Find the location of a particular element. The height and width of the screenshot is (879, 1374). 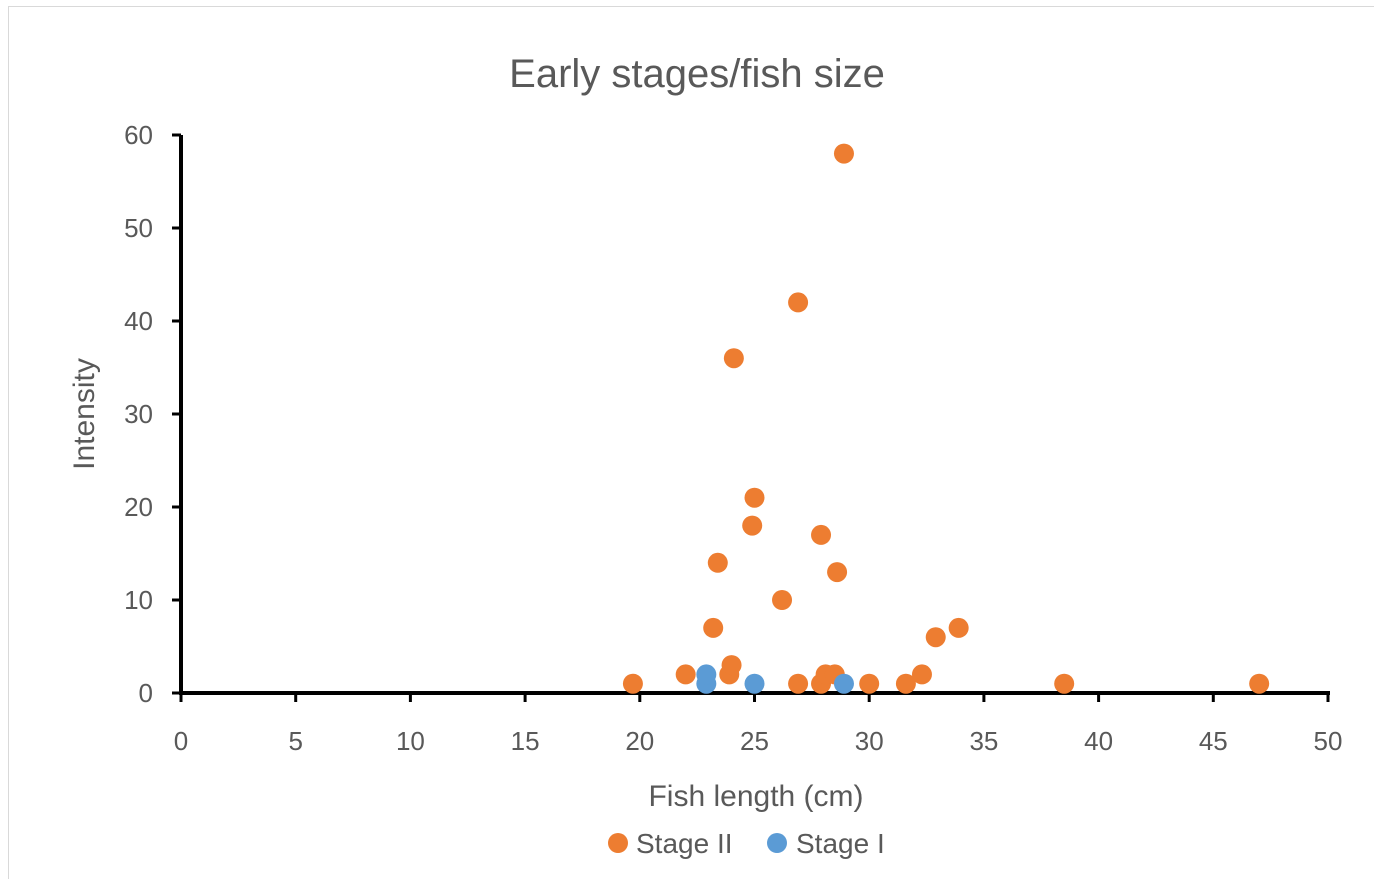

y-tick-label: 0 is located at coordinates (146, 693).